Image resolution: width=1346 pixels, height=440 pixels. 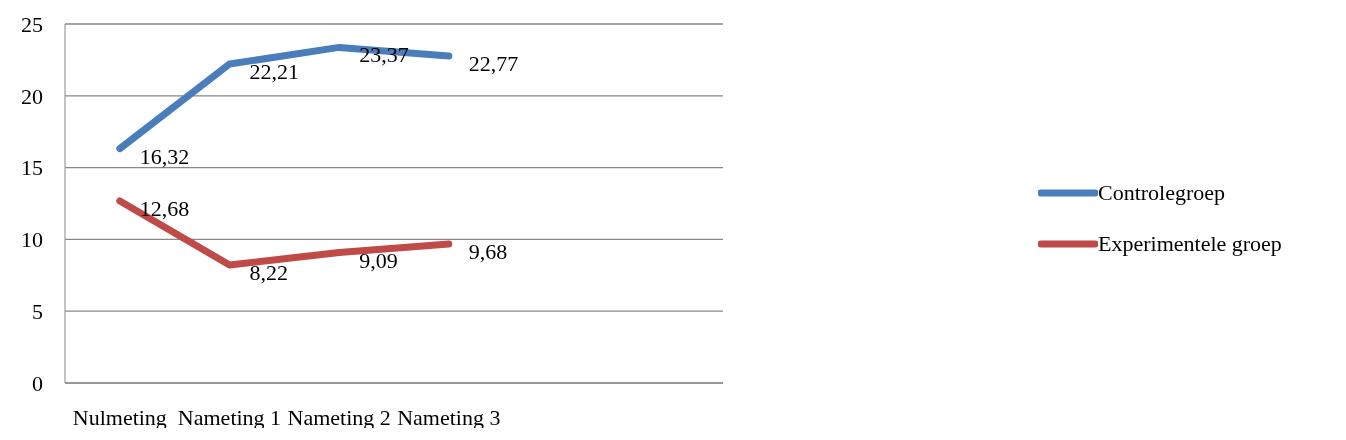 I want to click on y-tick-label: 5, so click(x=37, y=312).